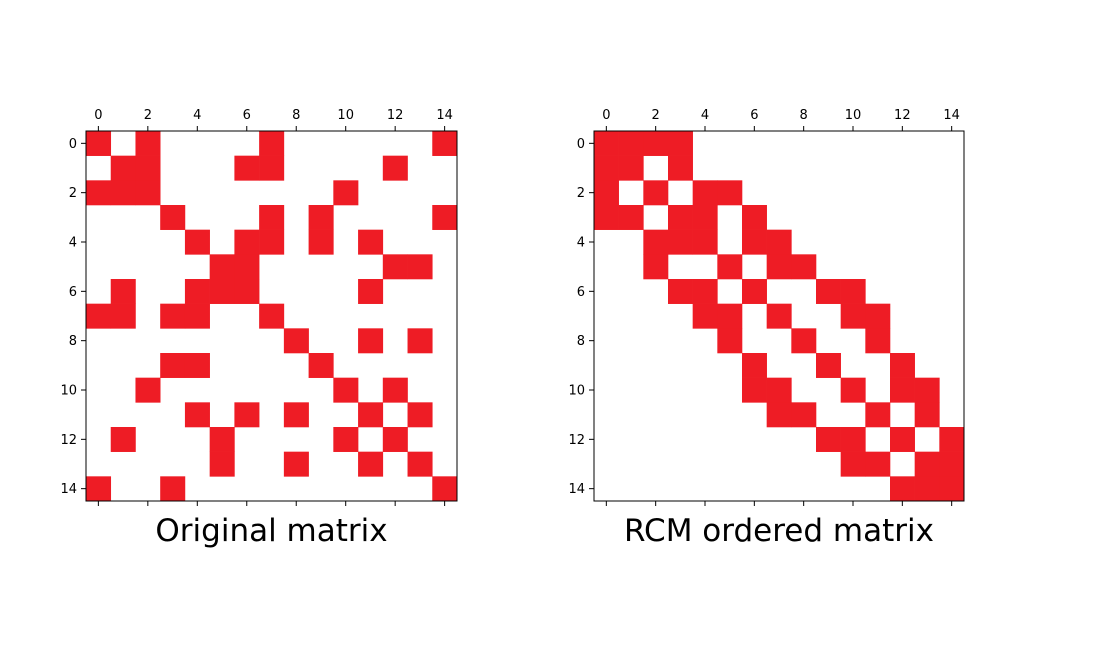  Describe the element at coordinates (576, 489) in the screenshot. I see `rcm-ordered-matrix-ytick-label-14: 14` at that location.